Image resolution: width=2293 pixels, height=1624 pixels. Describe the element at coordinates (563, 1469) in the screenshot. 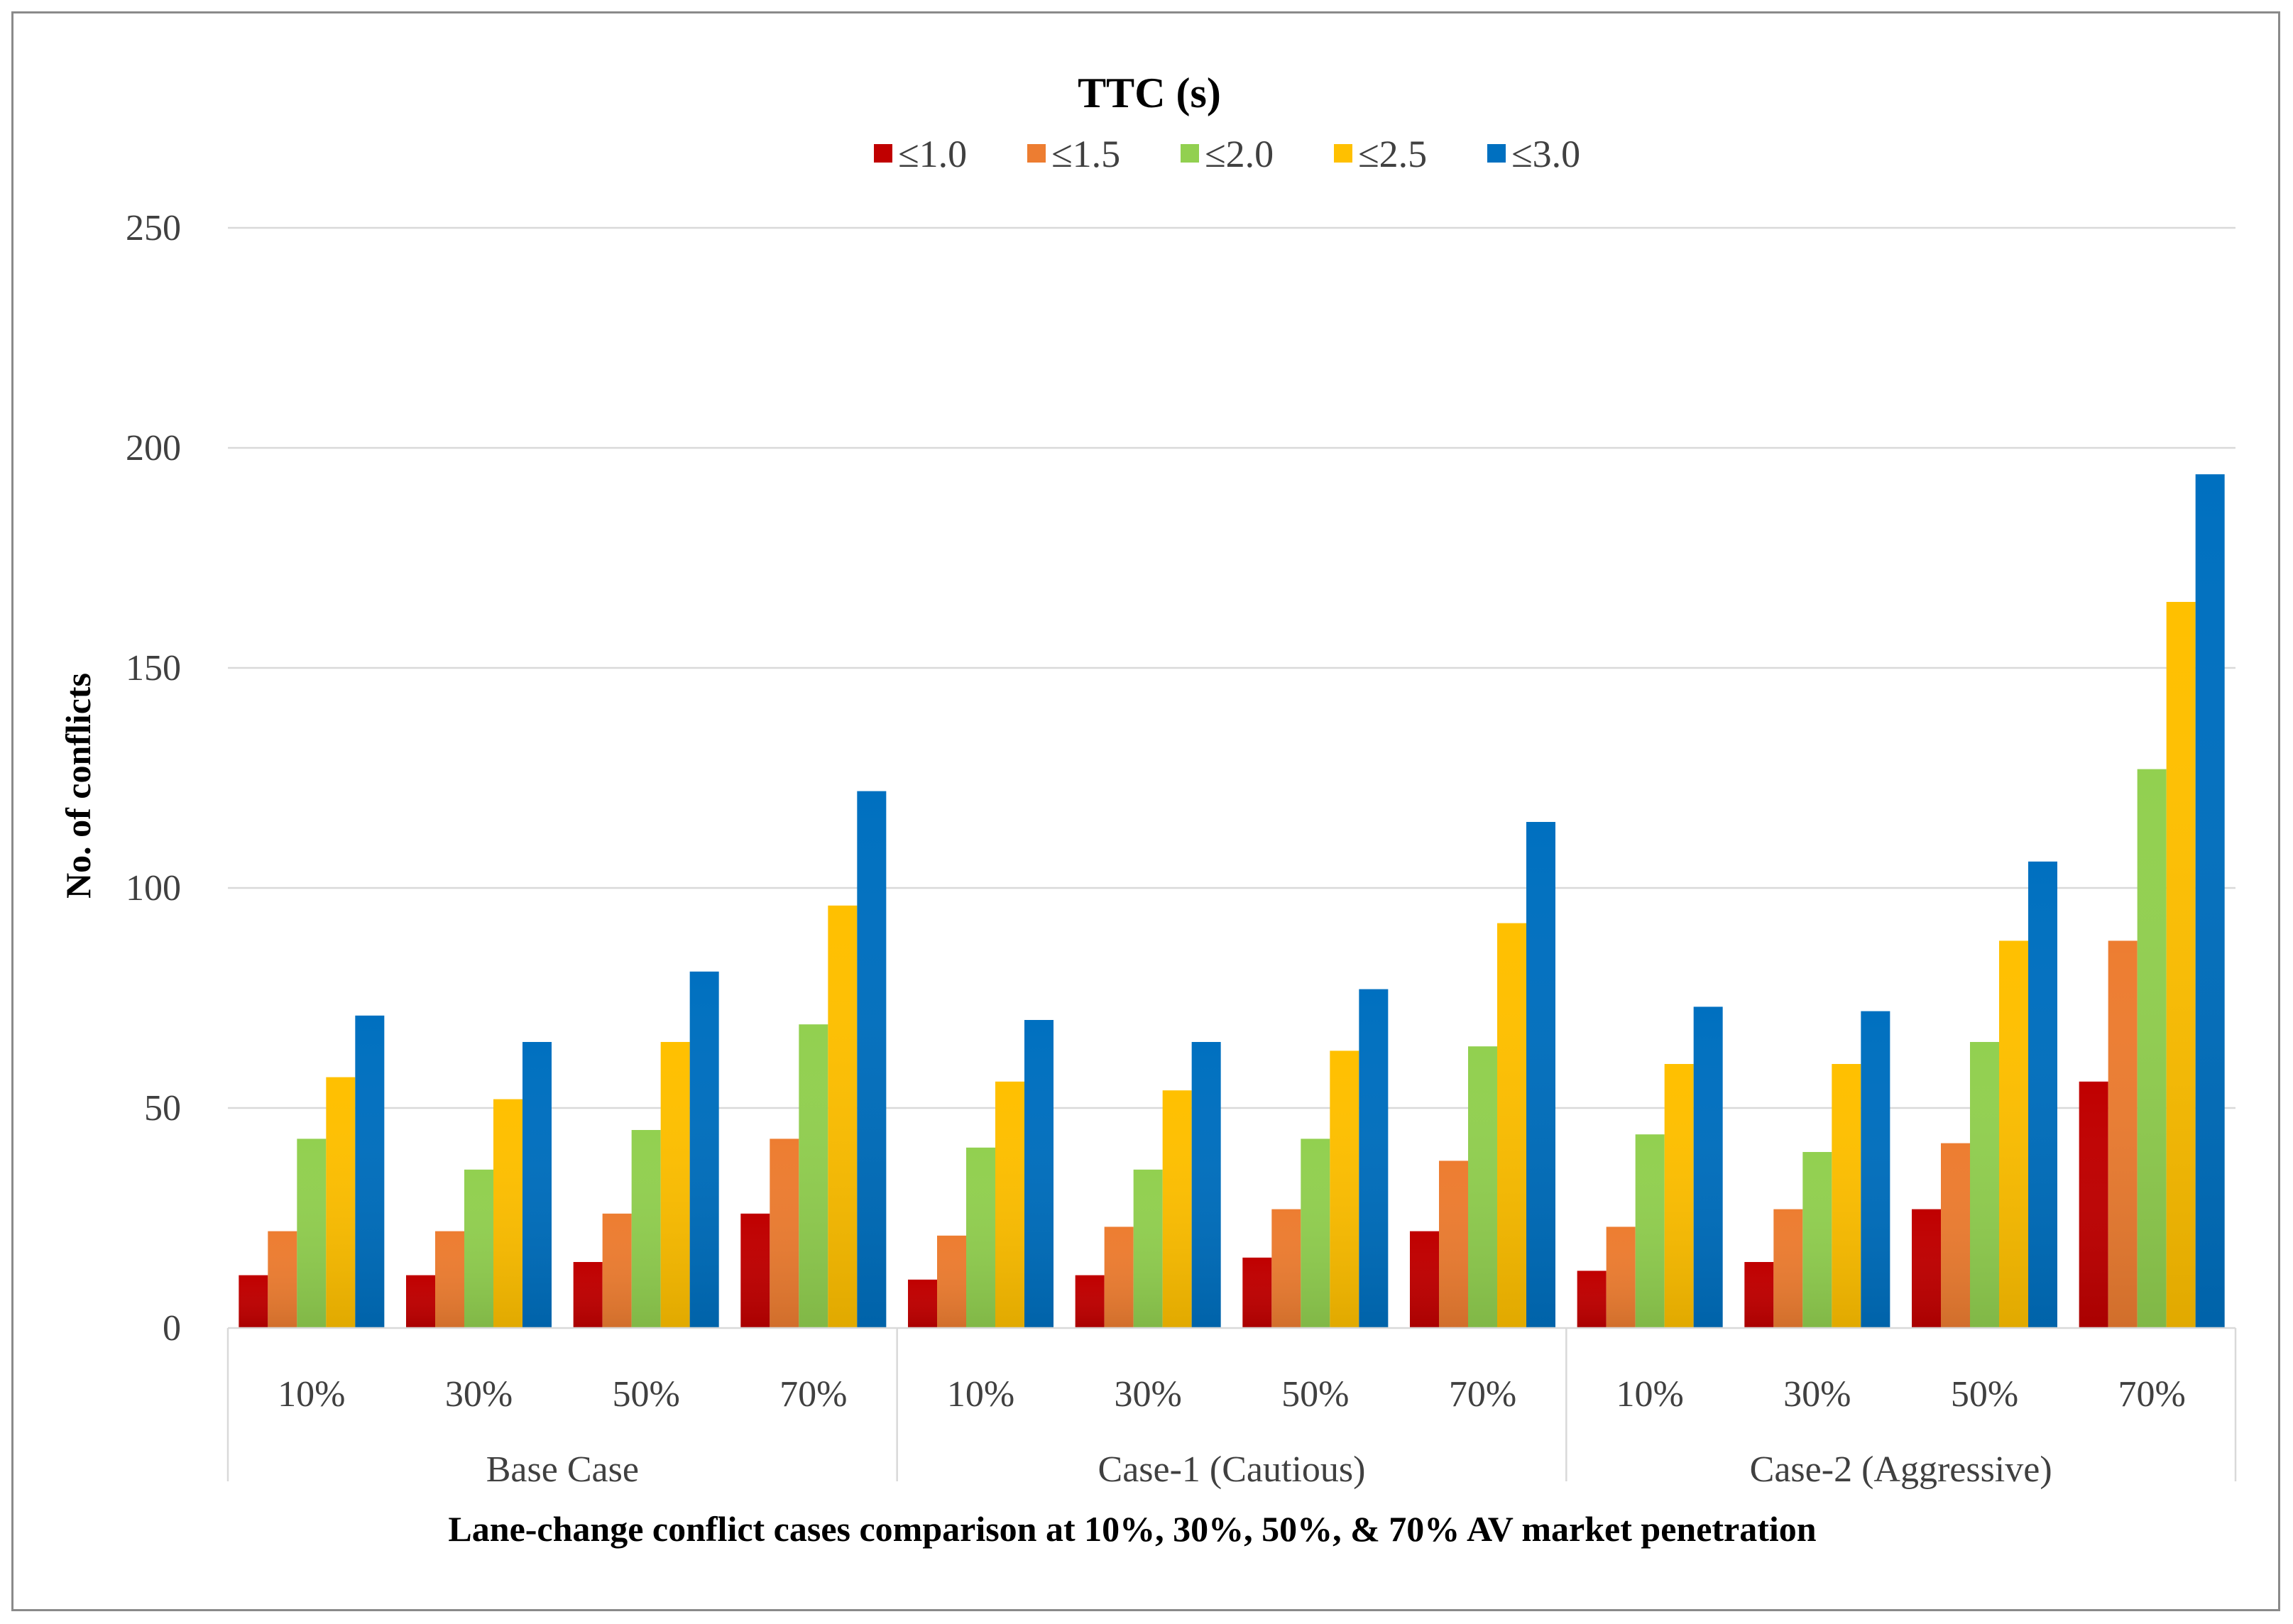

I see `group-label: Base Case` at that location.